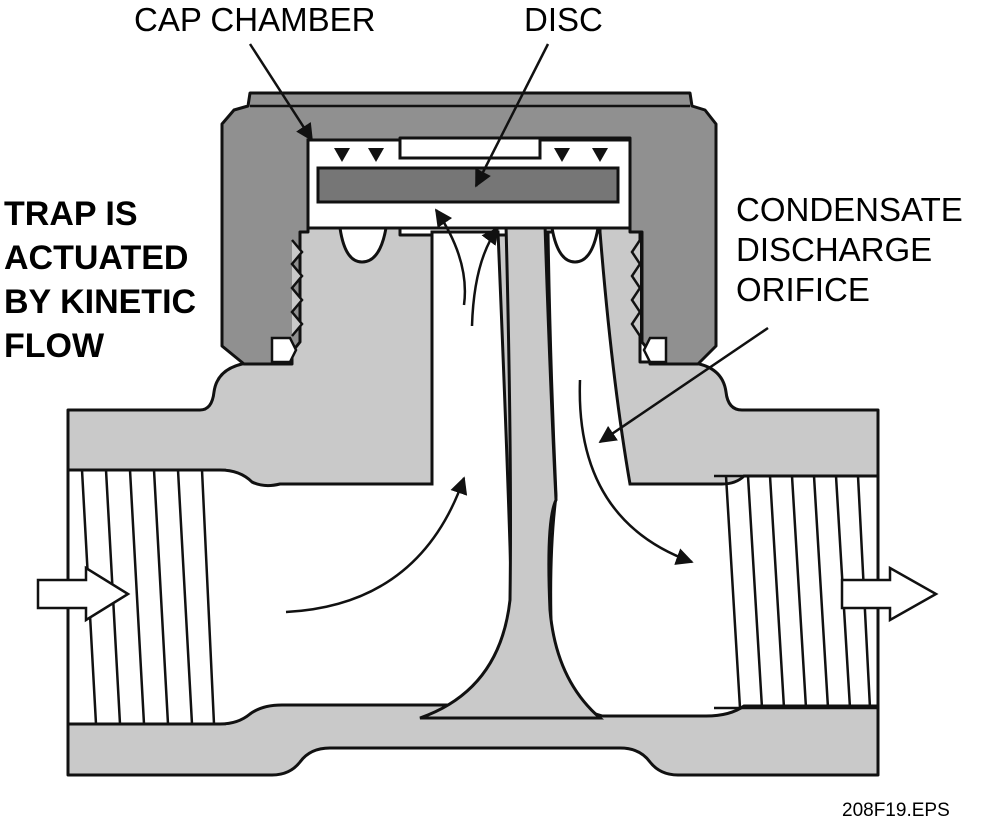  Describe the element at coordinates (803, 289) in the screenshot. I see `condensate-line-3: ORIFICE` at that location.